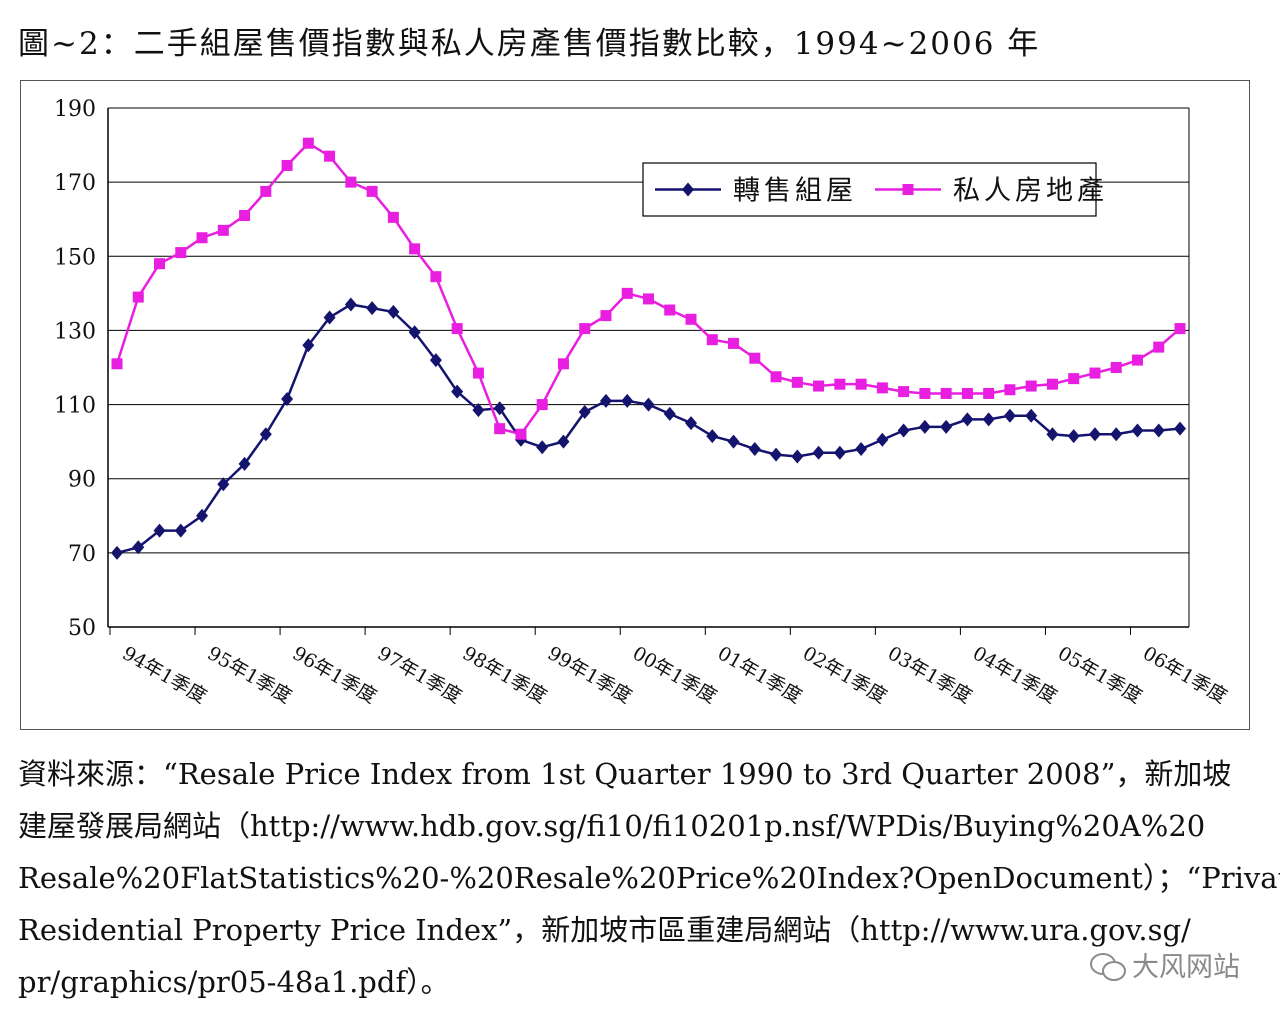 The height and width of the screenshot is (1022, 1280). What do you see at coordinates (75, 406) in the screenshot?
I see `y-tick-label: 110` at bounding box center [75, 406].